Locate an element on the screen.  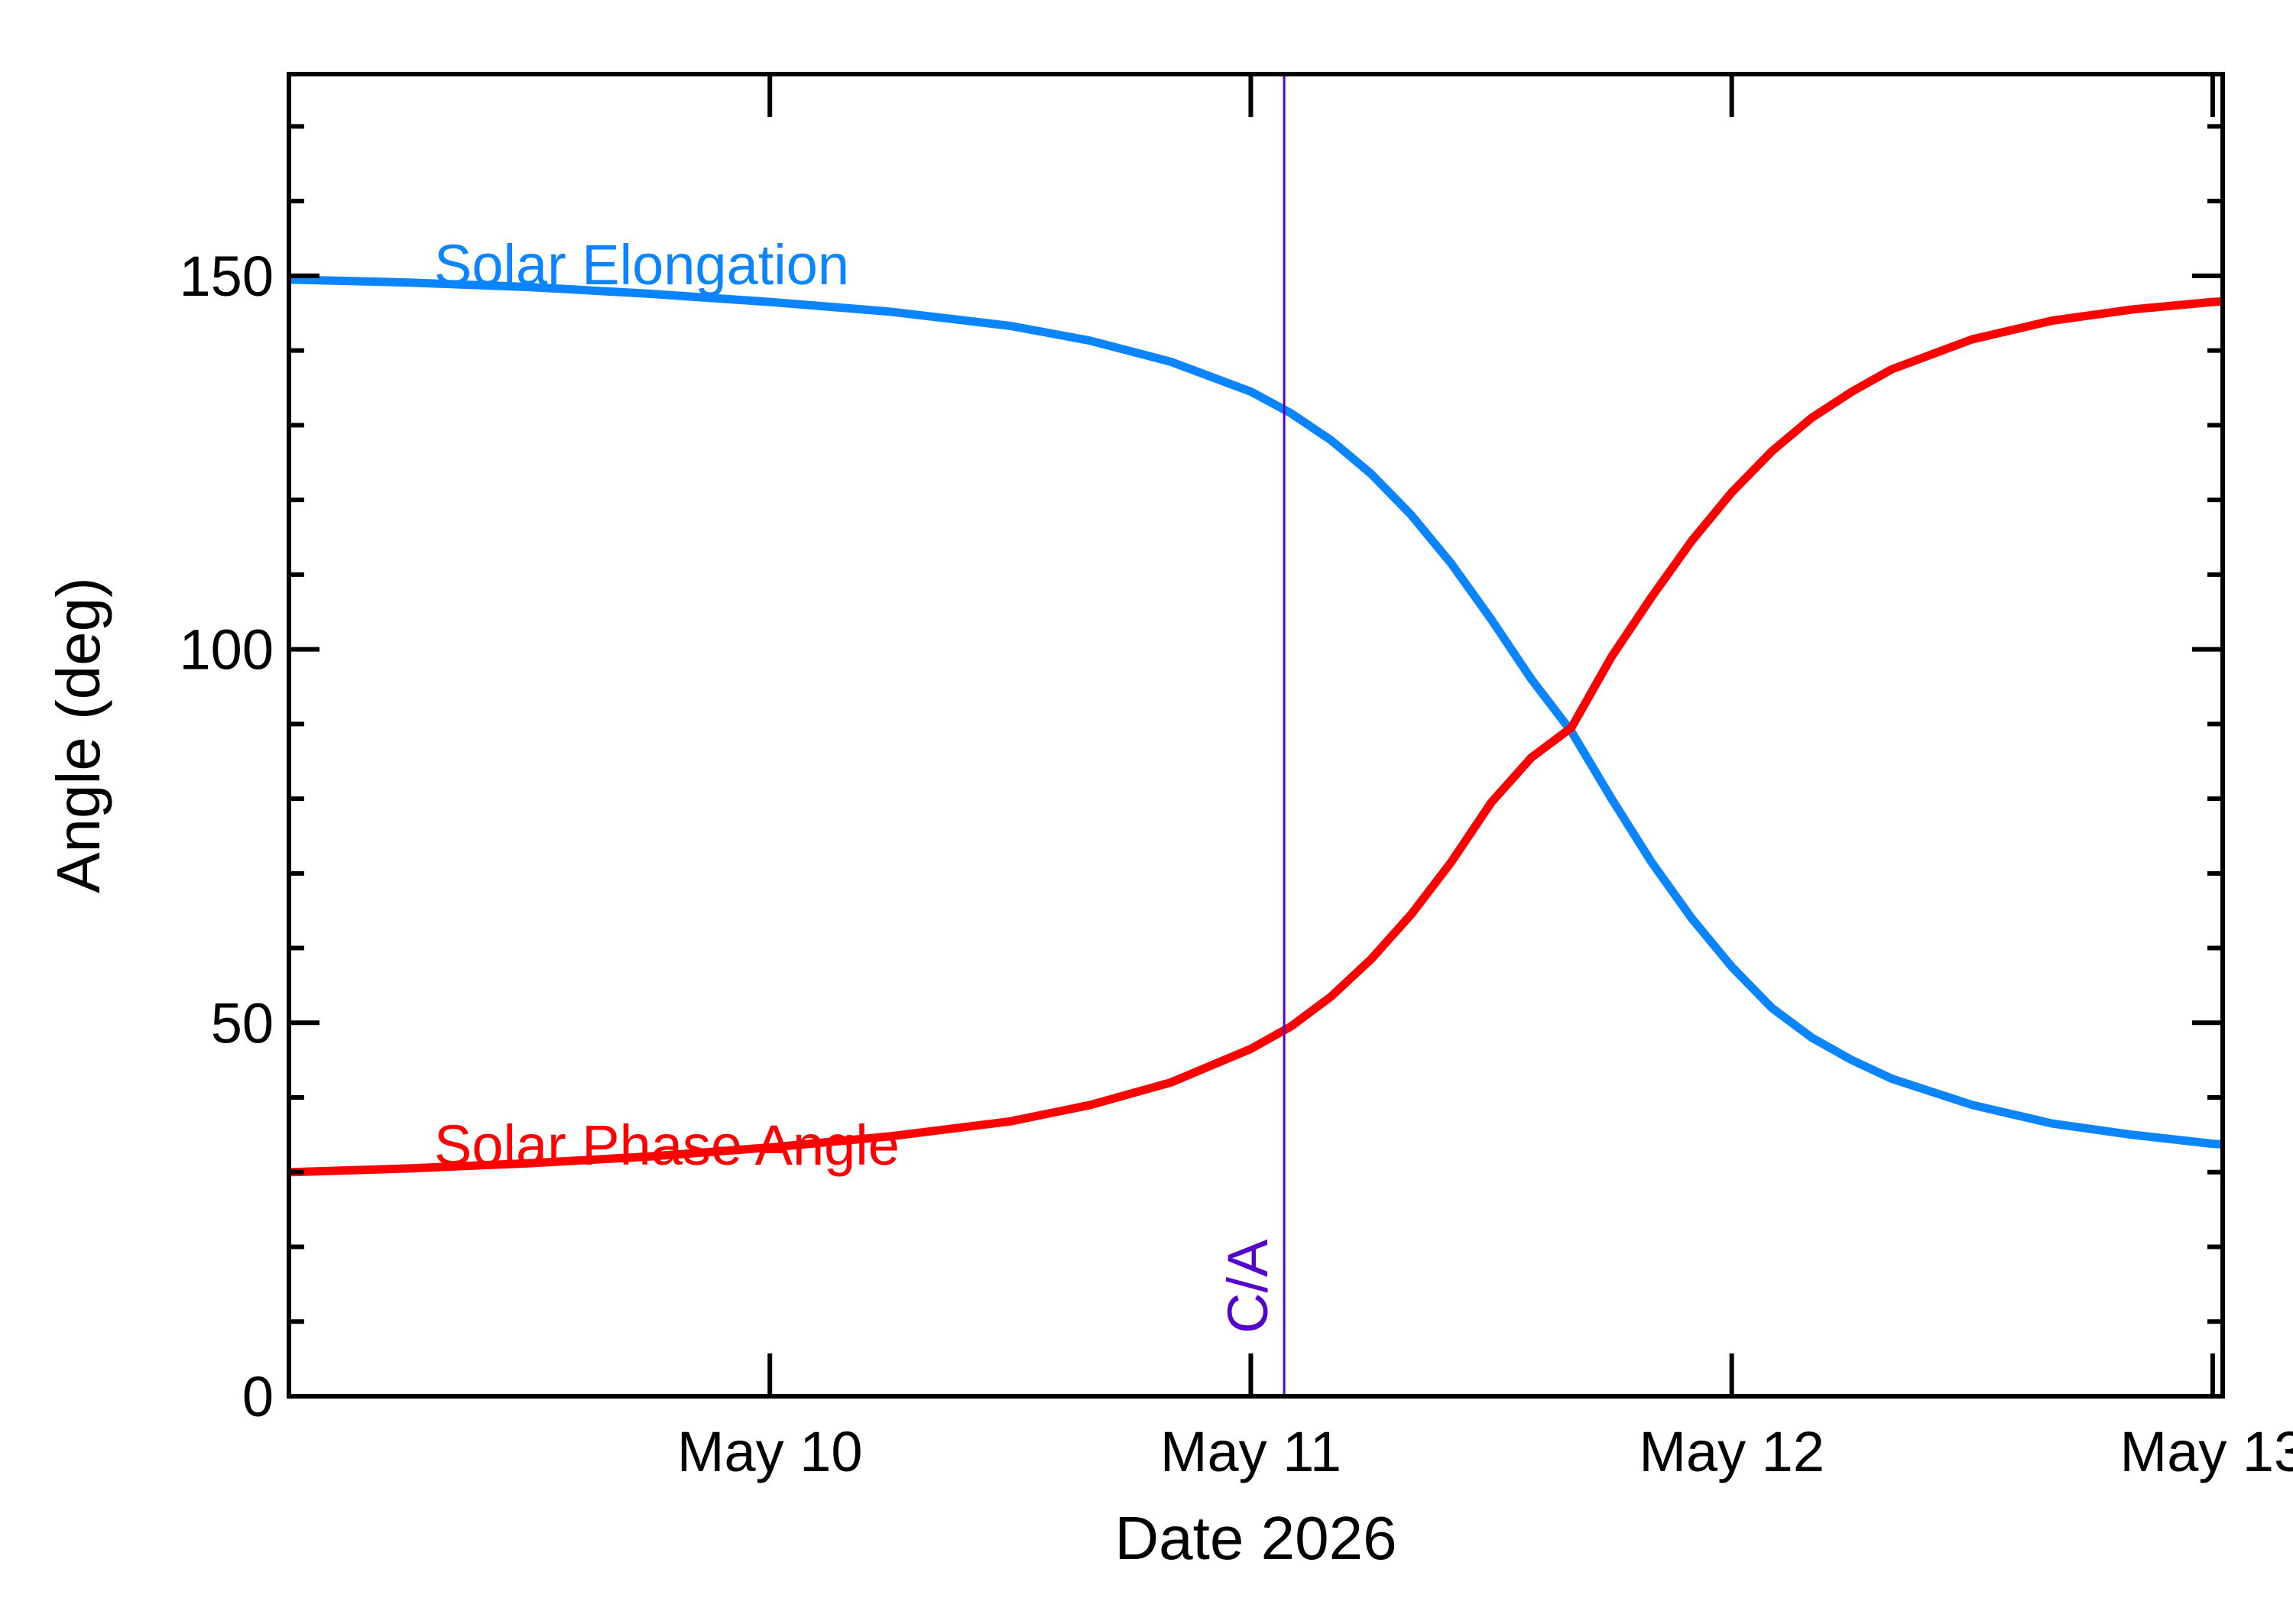
series-label-1: Solar Phase Angle is located at coordinates (667, 1145).